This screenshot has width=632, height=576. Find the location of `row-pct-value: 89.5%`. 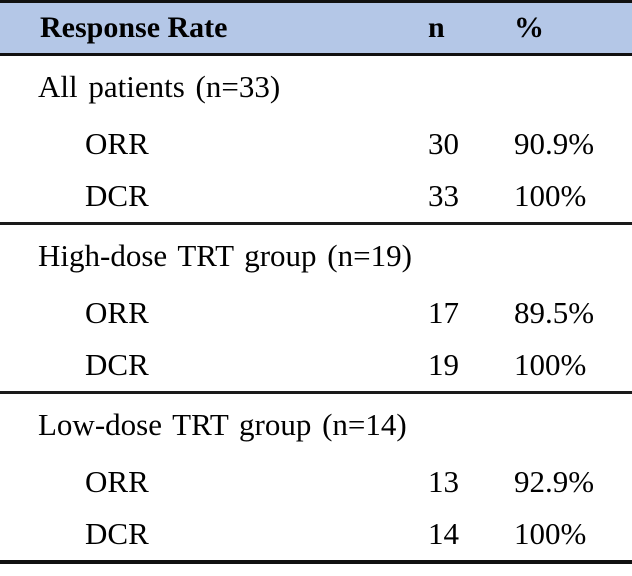

row-pct-value: 89.5% is located at coordinates (554, 312).